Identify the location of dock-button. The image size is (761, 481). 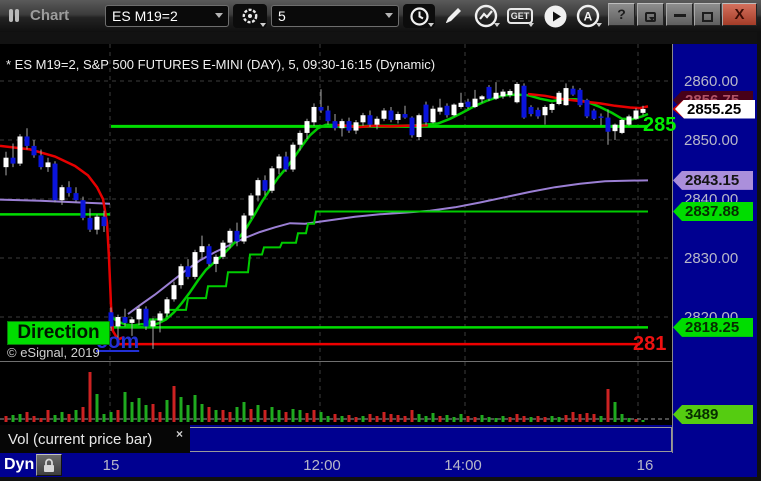
(650, 14).